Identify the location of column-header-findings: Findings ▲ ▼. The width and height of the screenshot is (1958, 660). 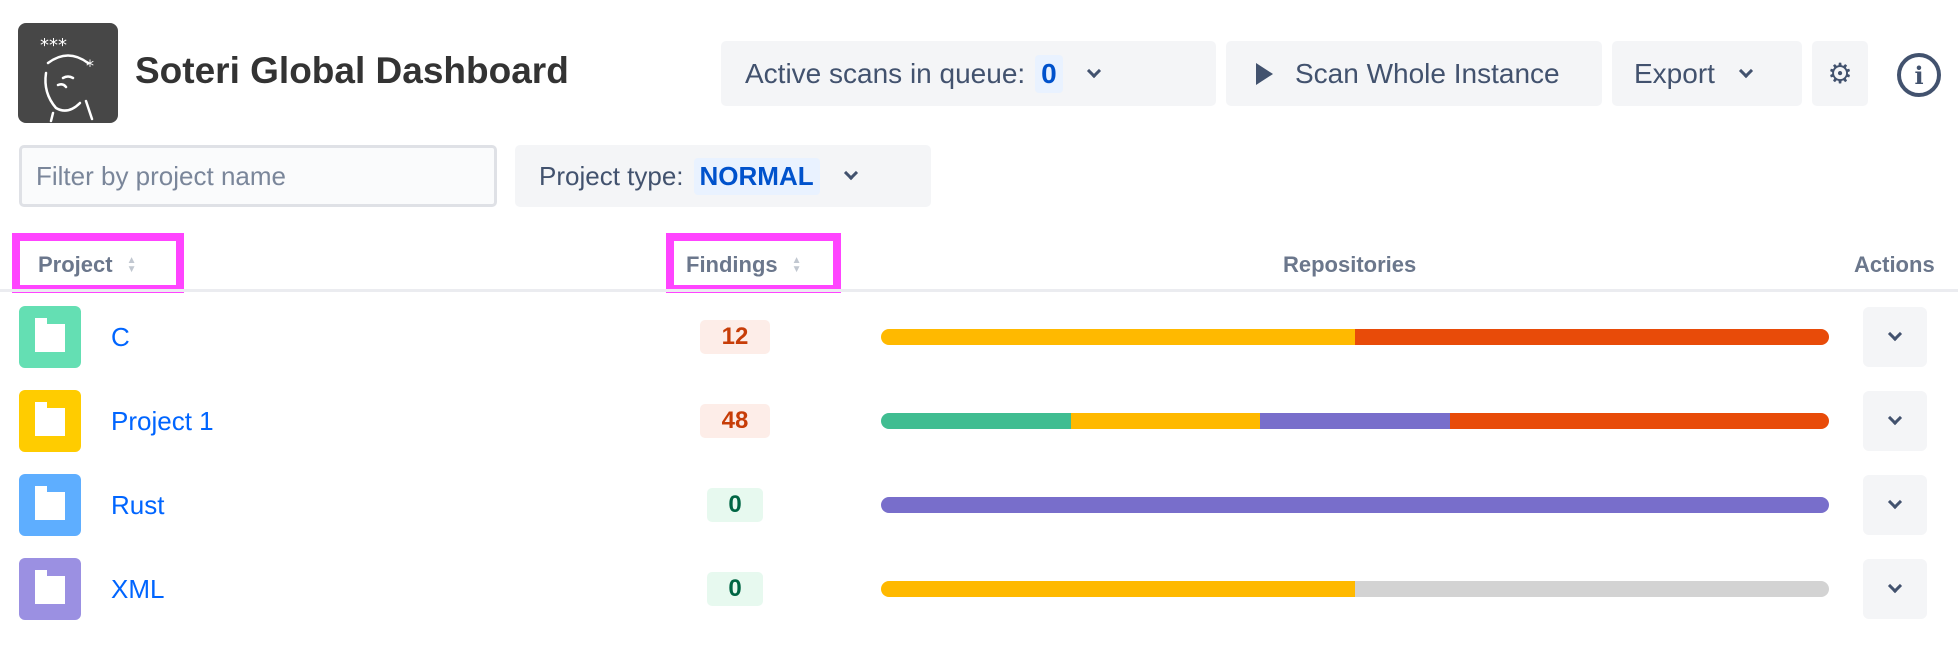
(744, 265).